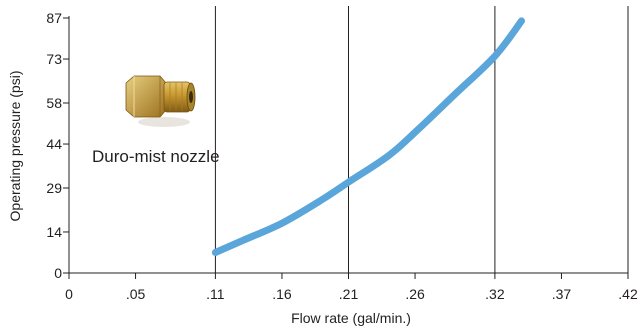  I want to click on x-tick-label: .26, so click(415, 294).